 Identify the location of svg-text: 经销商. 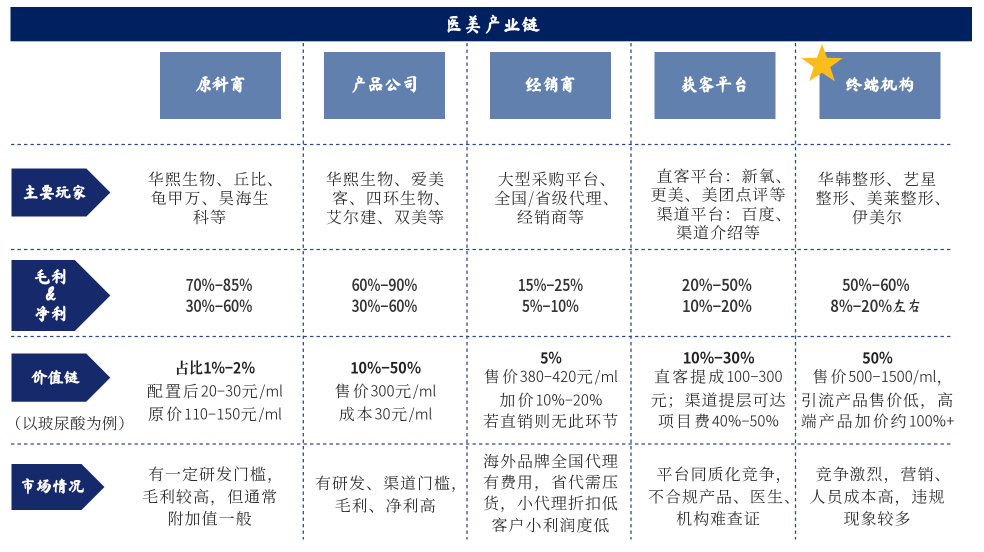
(551, 85).